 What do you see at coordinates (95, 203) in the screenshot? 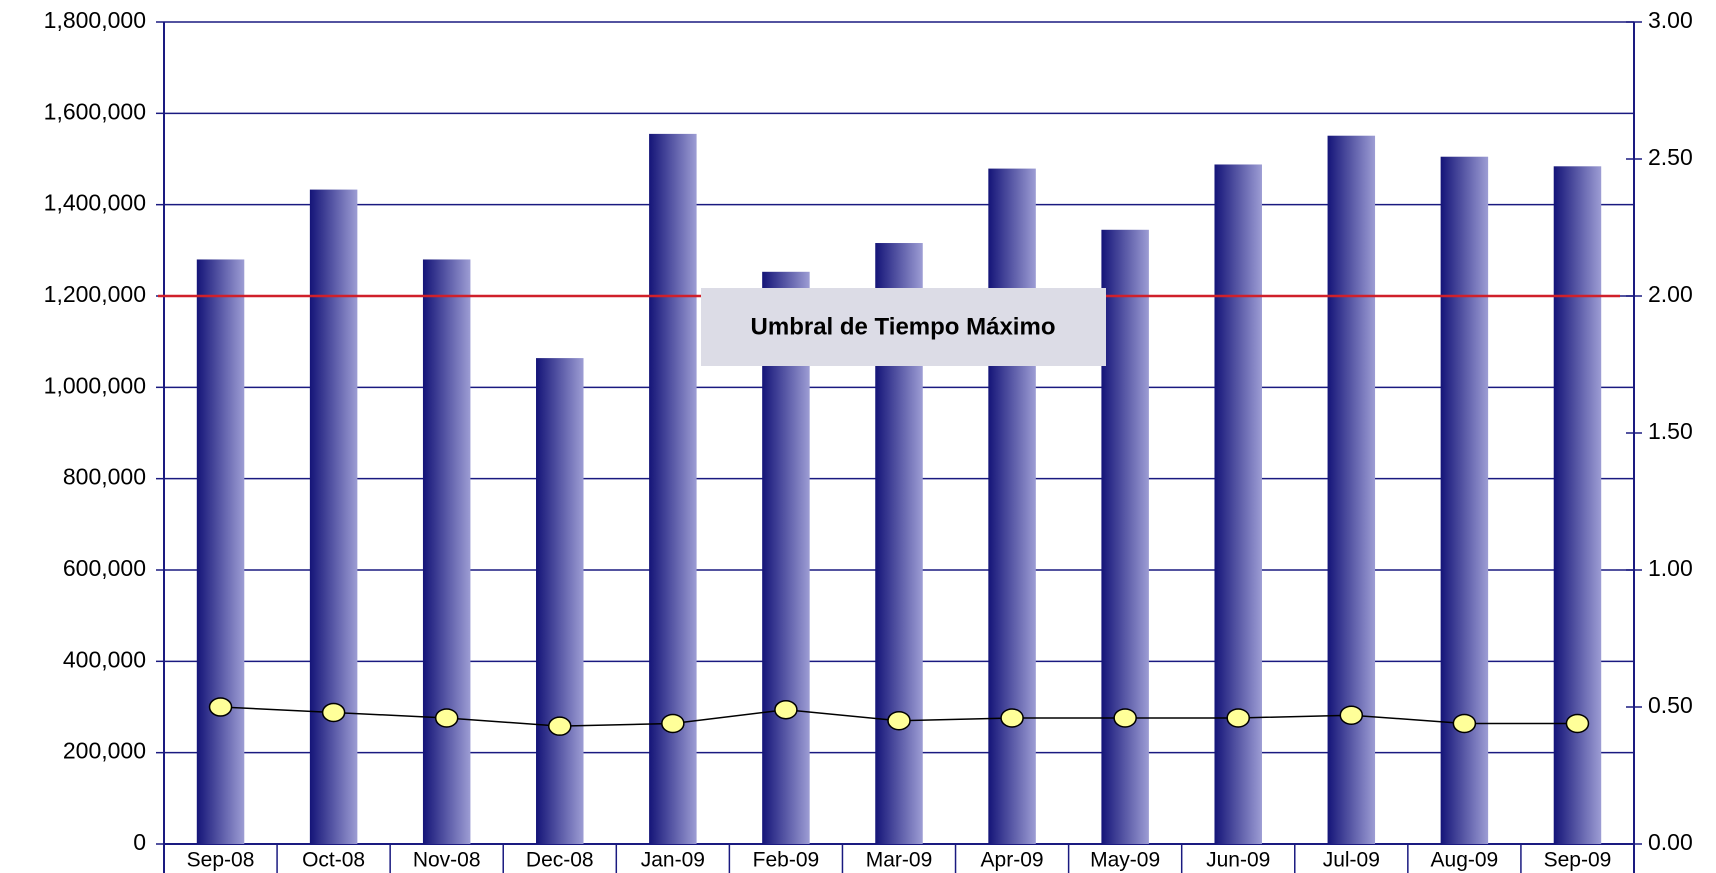
I see `y-tick-label: 1,400,000` at bounding box center [95, 203].